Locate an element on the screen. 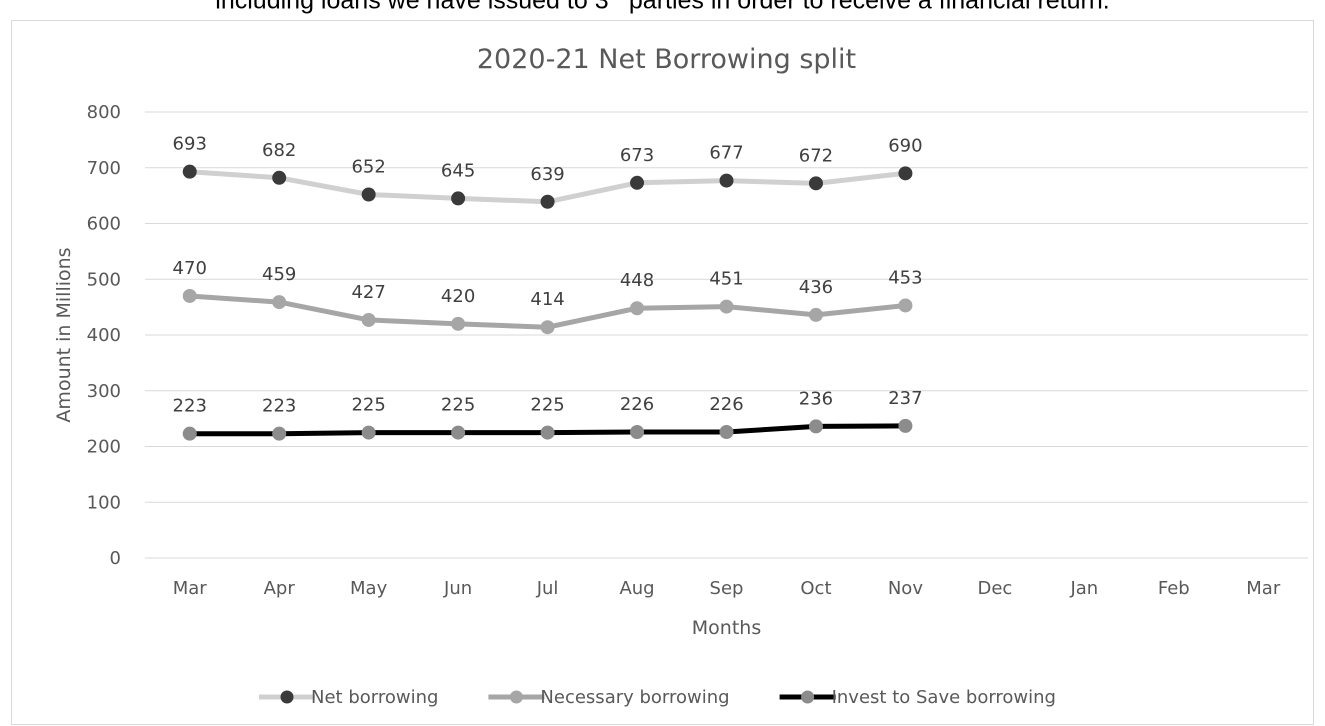  y-tick-label: 300 is located at coordinates (104, 391).